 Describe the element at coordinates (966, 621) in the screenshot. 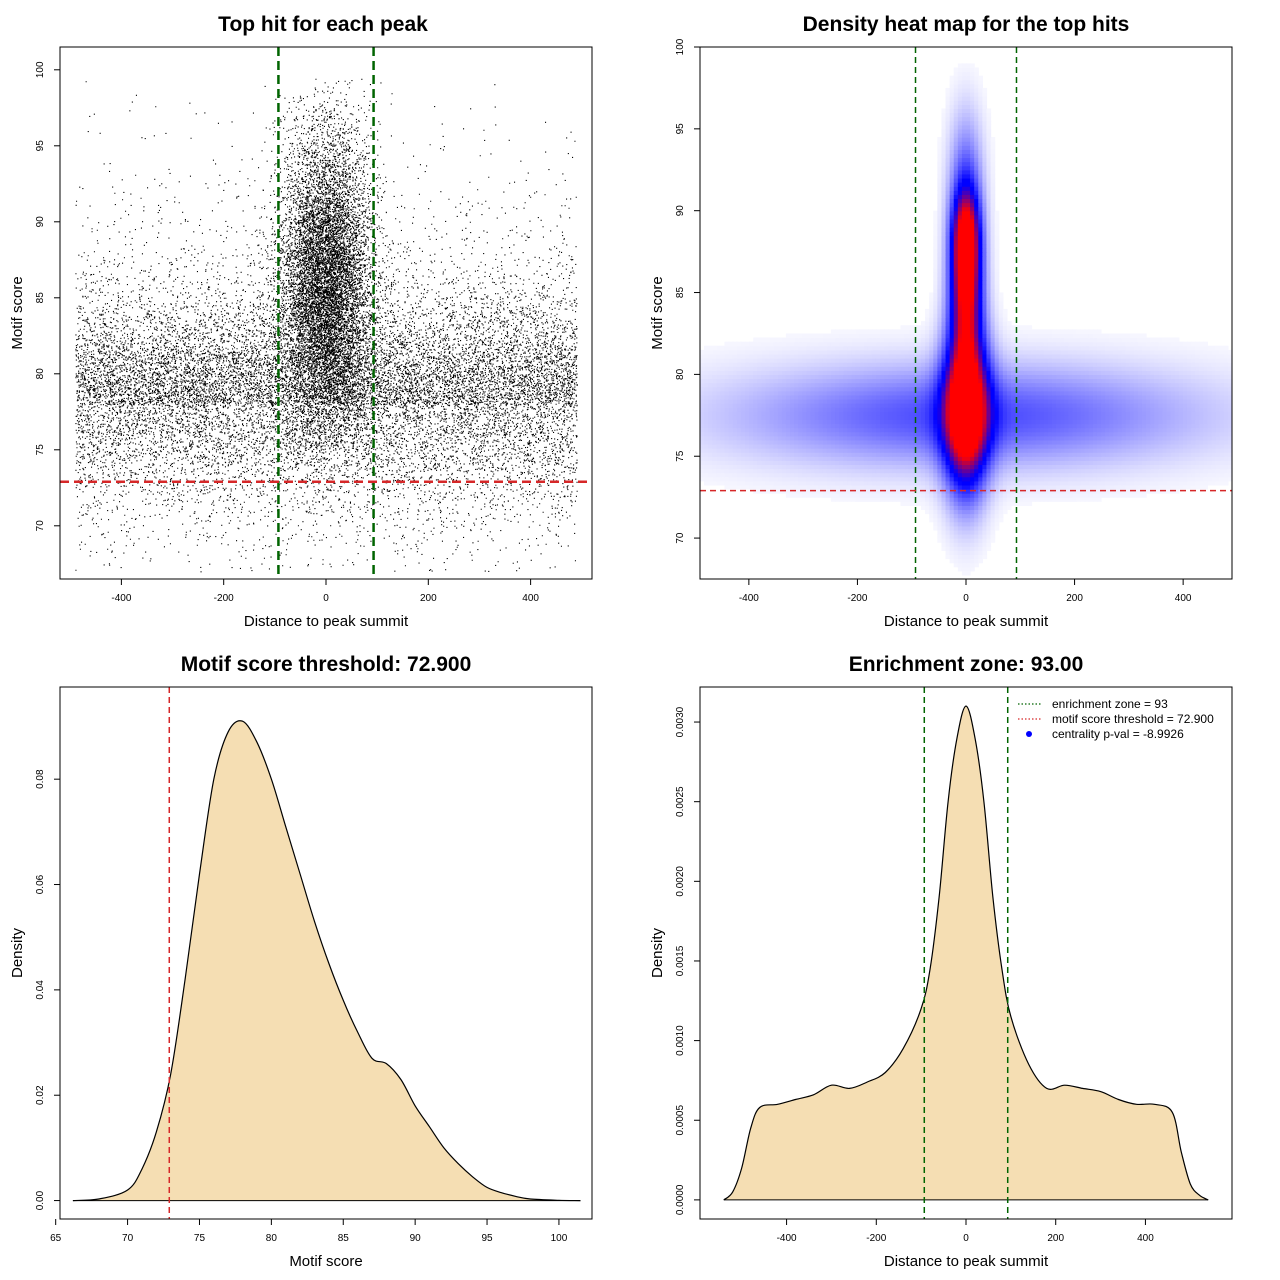

I see `heatmap-xlabel: Distance to peak summit` at that location.